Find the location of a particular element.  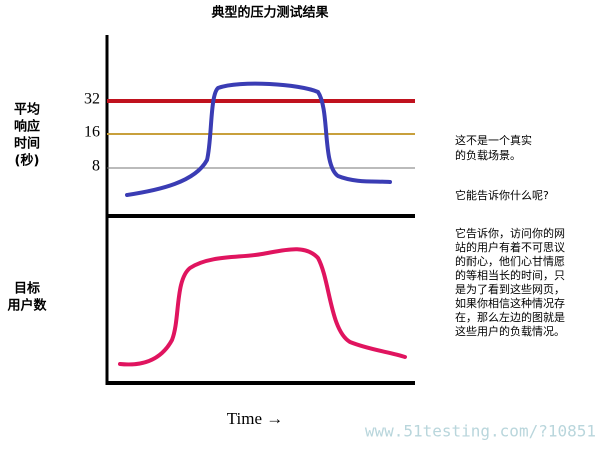

users-curve is located at coordinates (262, 307).